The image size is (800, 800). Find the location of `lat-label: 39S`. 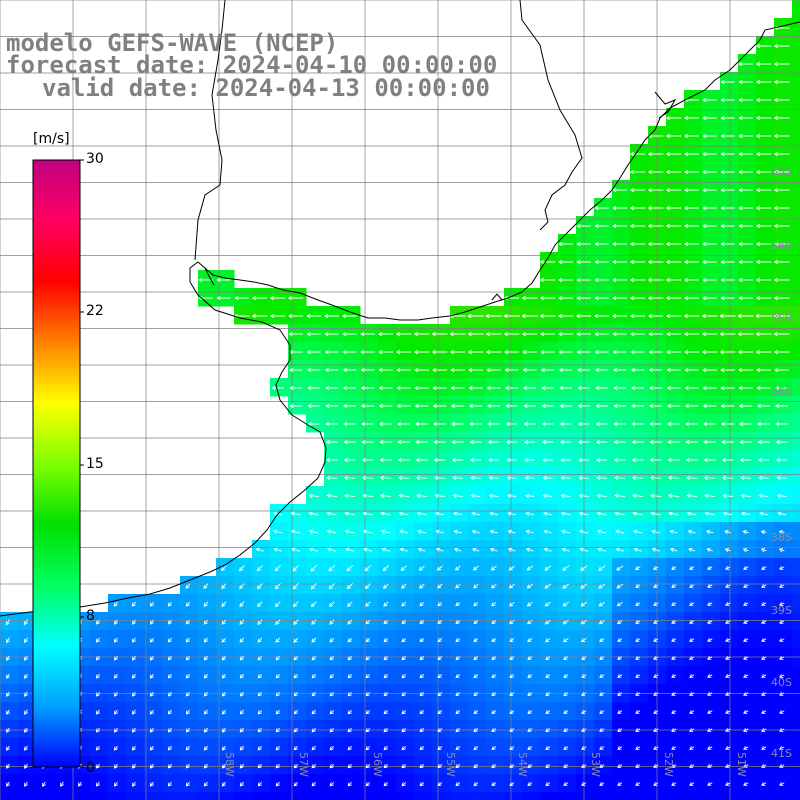

lat-label: 39S is located at coordinates (781, 610).